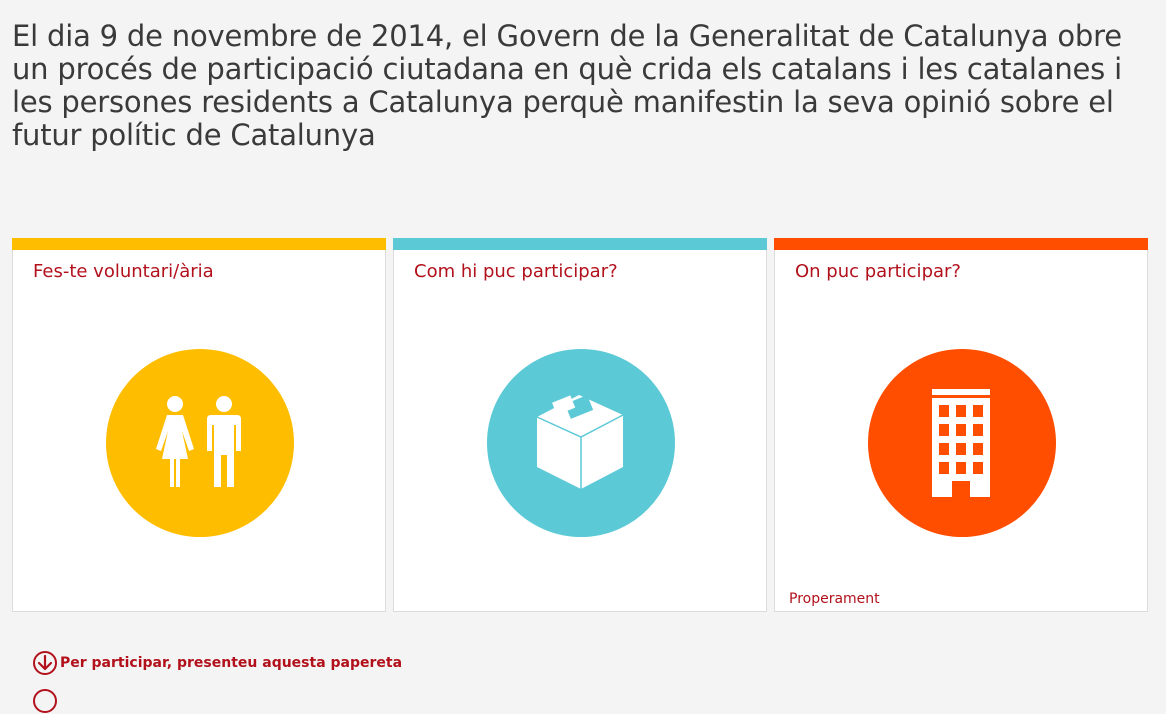 This screenshot has width=1166, height=714. I want to click on coming-soon-label: Properament, so click(834, 599).